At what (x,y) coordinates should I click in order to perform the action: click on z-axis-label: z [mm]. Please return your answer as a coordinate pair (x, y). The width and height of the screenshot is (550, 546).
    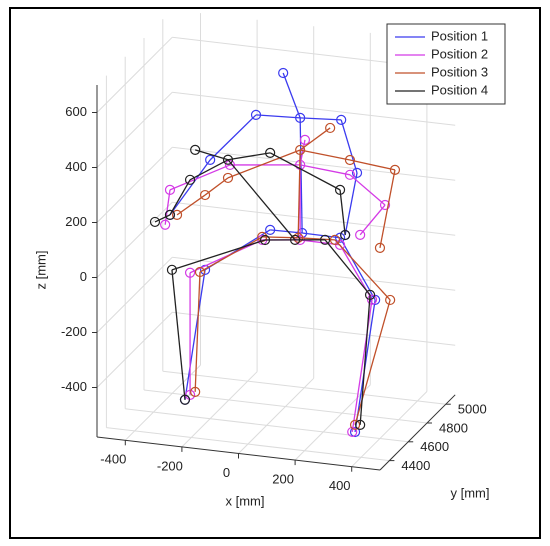
    Looking at the image, I should click on (40, 270).